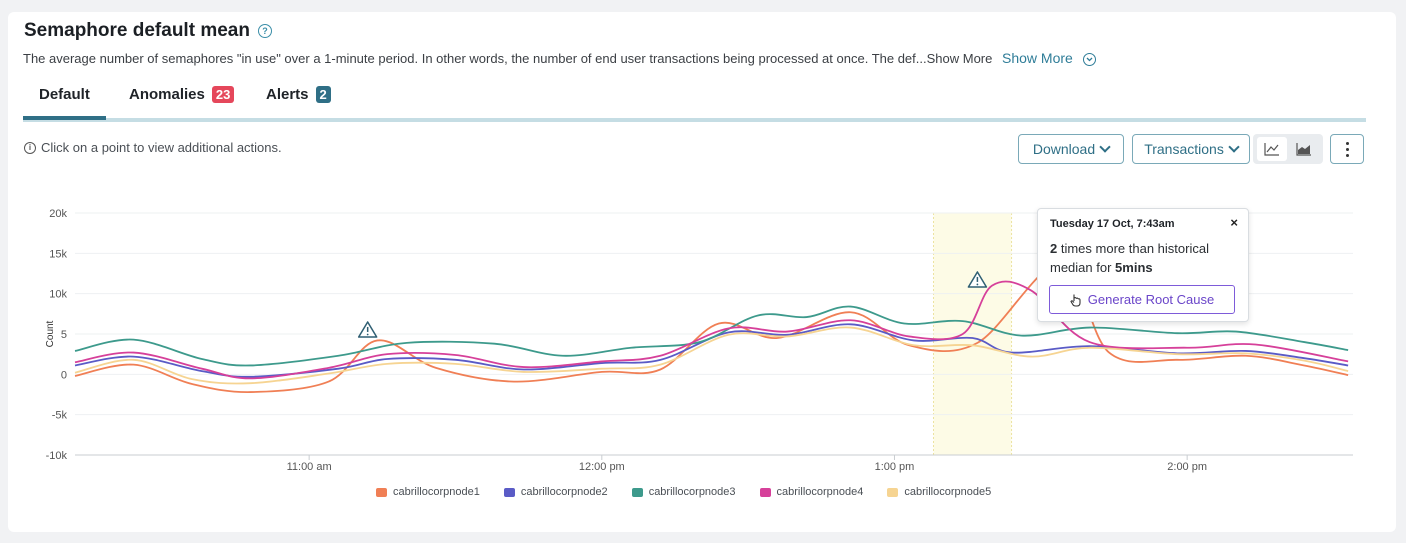  What do you see at coordinates (60, 416) in the screenshot?
I see `y-tick-label: -5k` at bounding box center [60, 416].